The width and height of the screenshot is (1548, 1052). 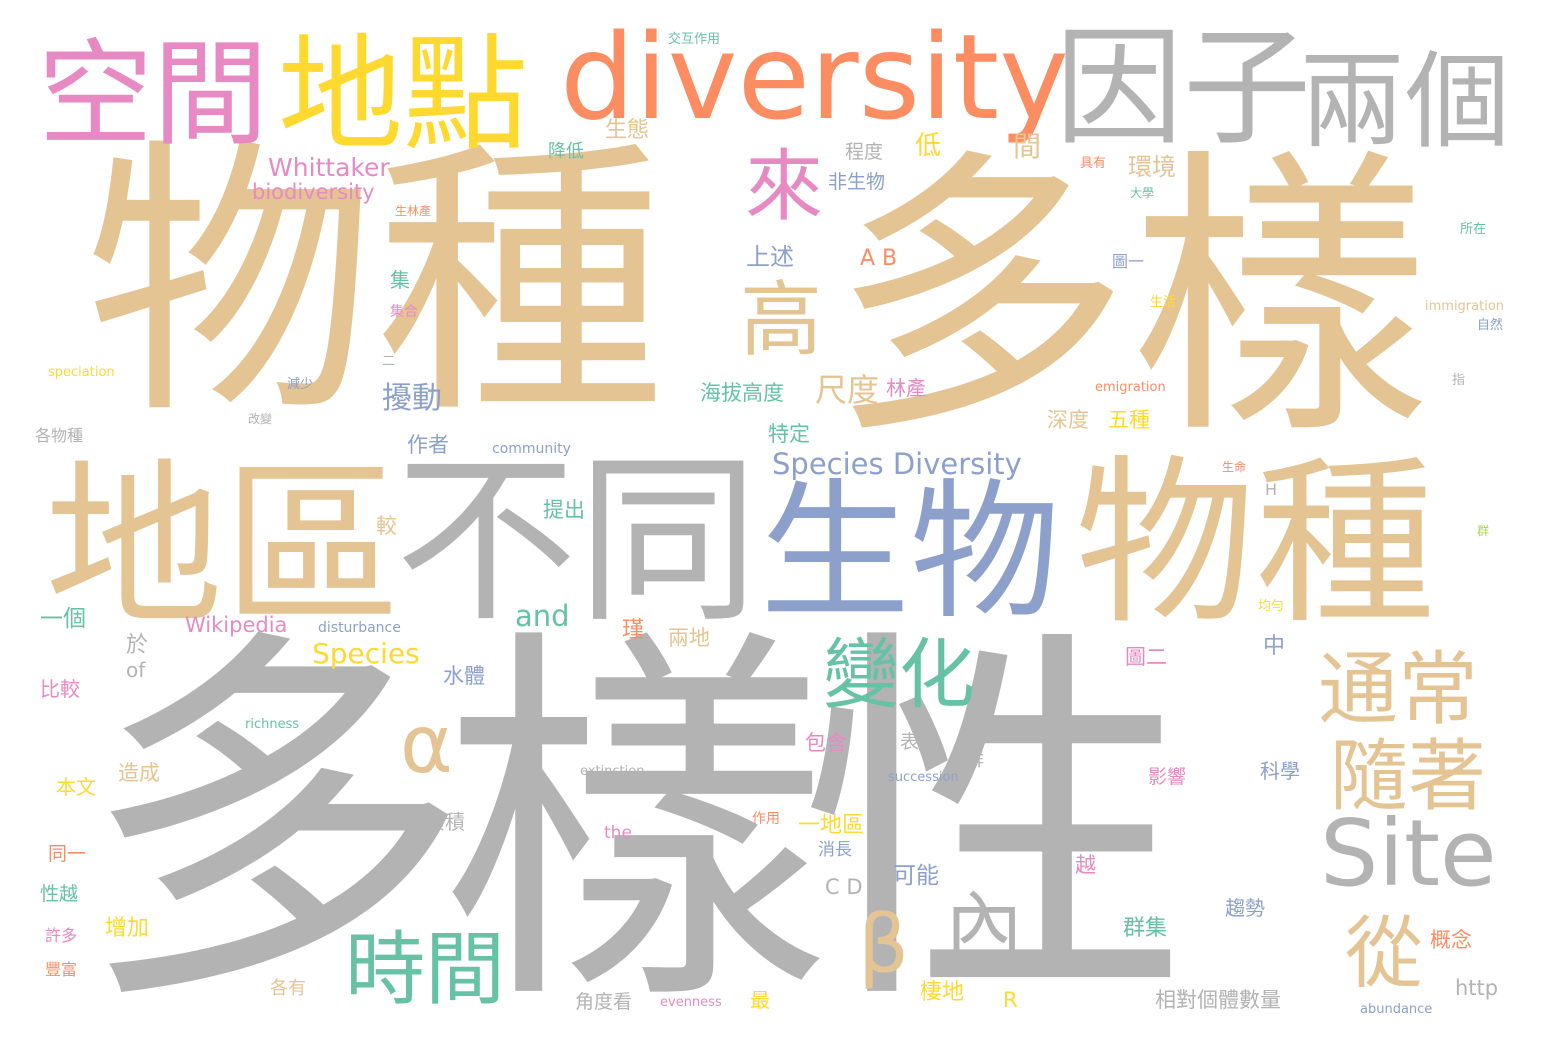 What do you see at coordinates (236, 625) in the screenshot?
I see `word-wikipedia: Wikipedia` at bounding box center [236, 625].